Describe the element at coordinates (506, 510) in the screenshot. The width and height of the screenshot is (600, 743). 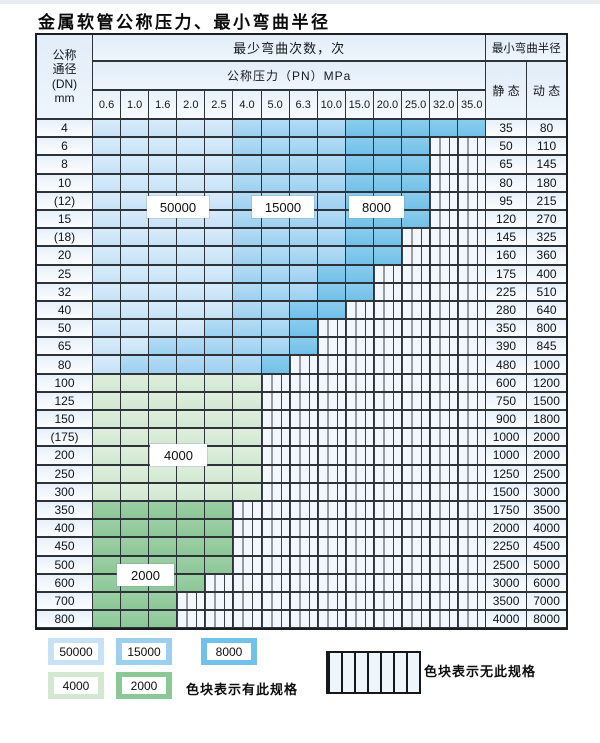
I see `static-radius-value: 1750` at that location.